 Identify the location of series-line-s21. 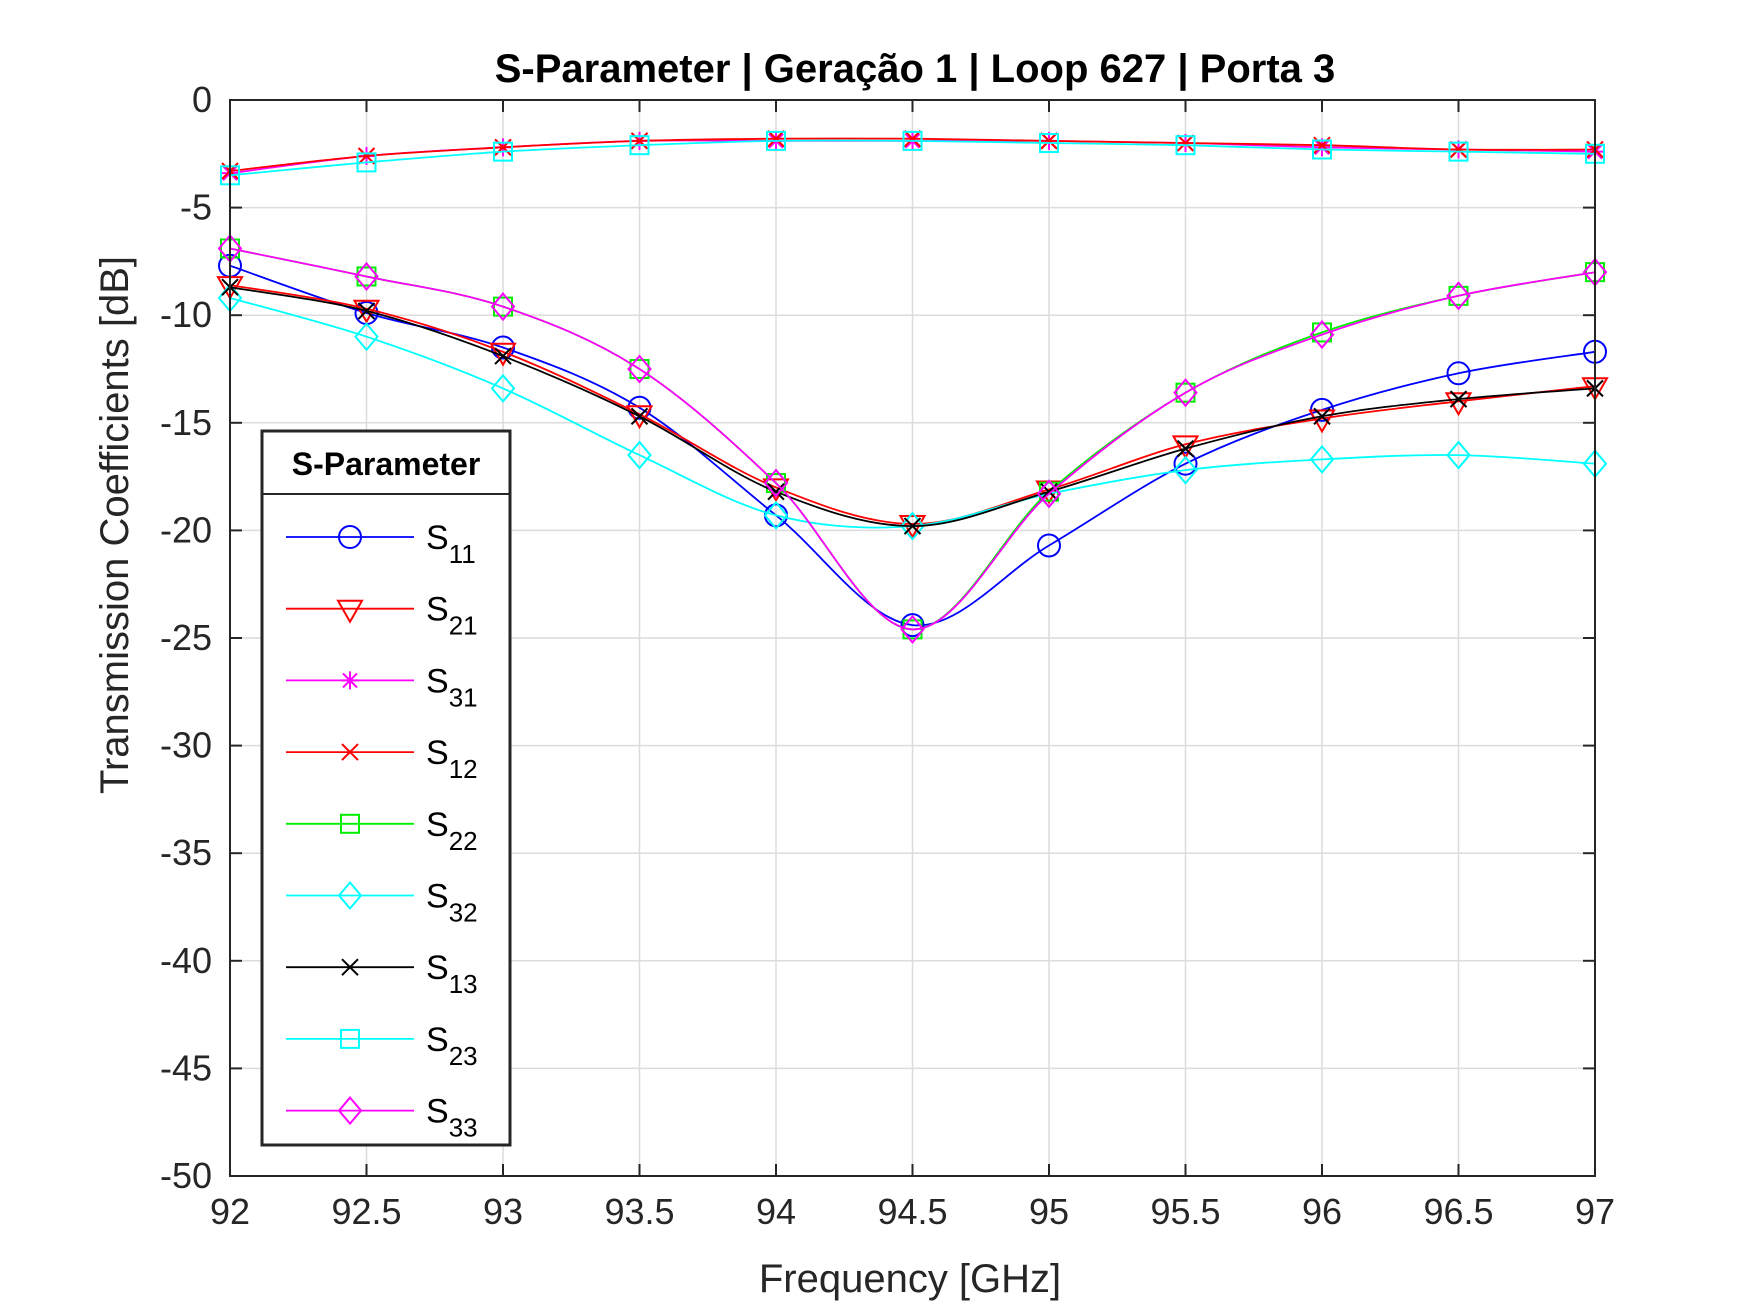
(912, 404).